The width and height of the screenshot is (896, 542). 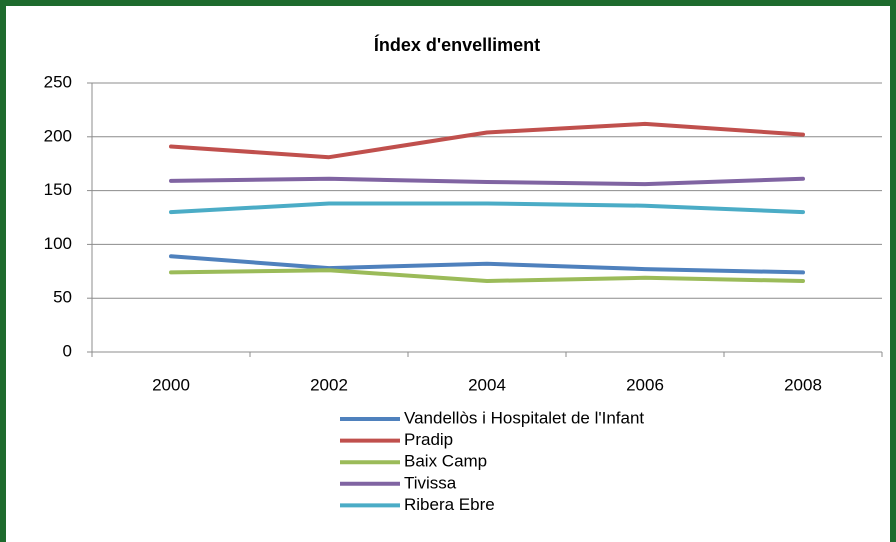 What do you see at coordinates (430, 482) in the screenshot?
I see `legend-label: Tivissa` at bounding box center [430, 482].